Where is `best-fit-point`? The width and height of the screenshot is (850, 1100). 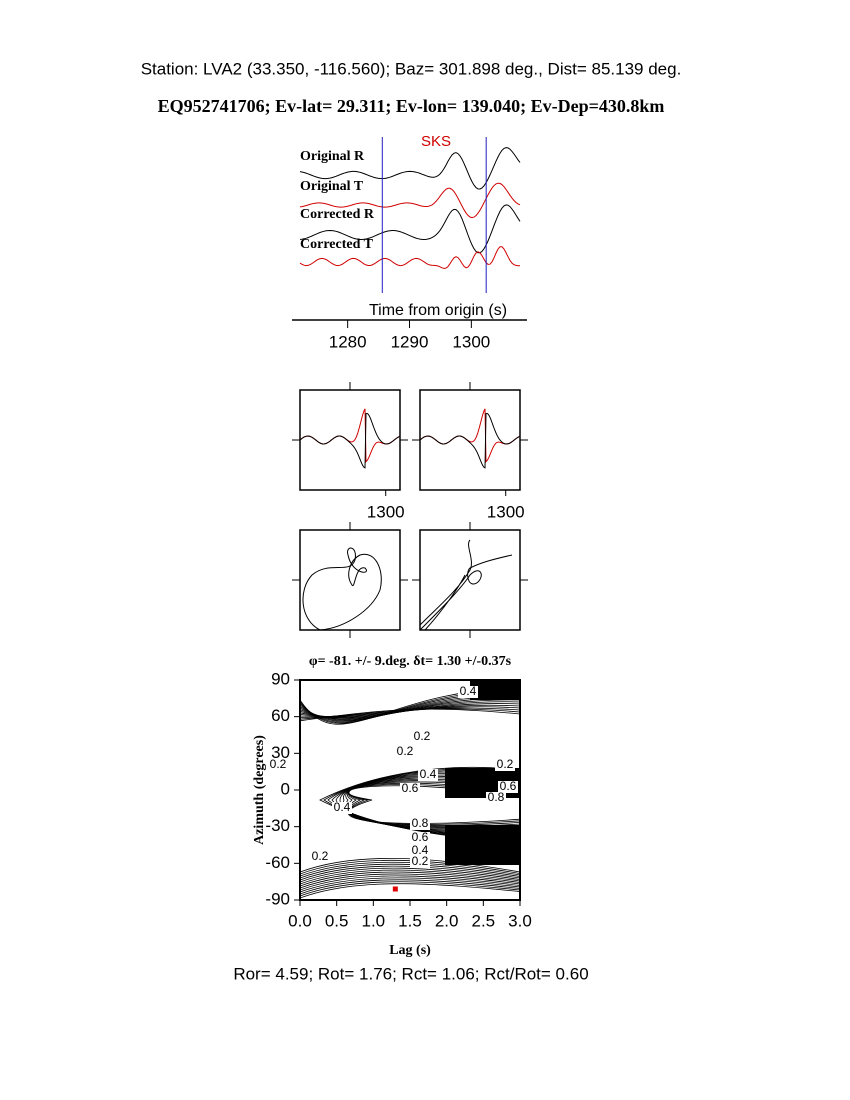
best-fit-point is located at coordinates (395, 889).